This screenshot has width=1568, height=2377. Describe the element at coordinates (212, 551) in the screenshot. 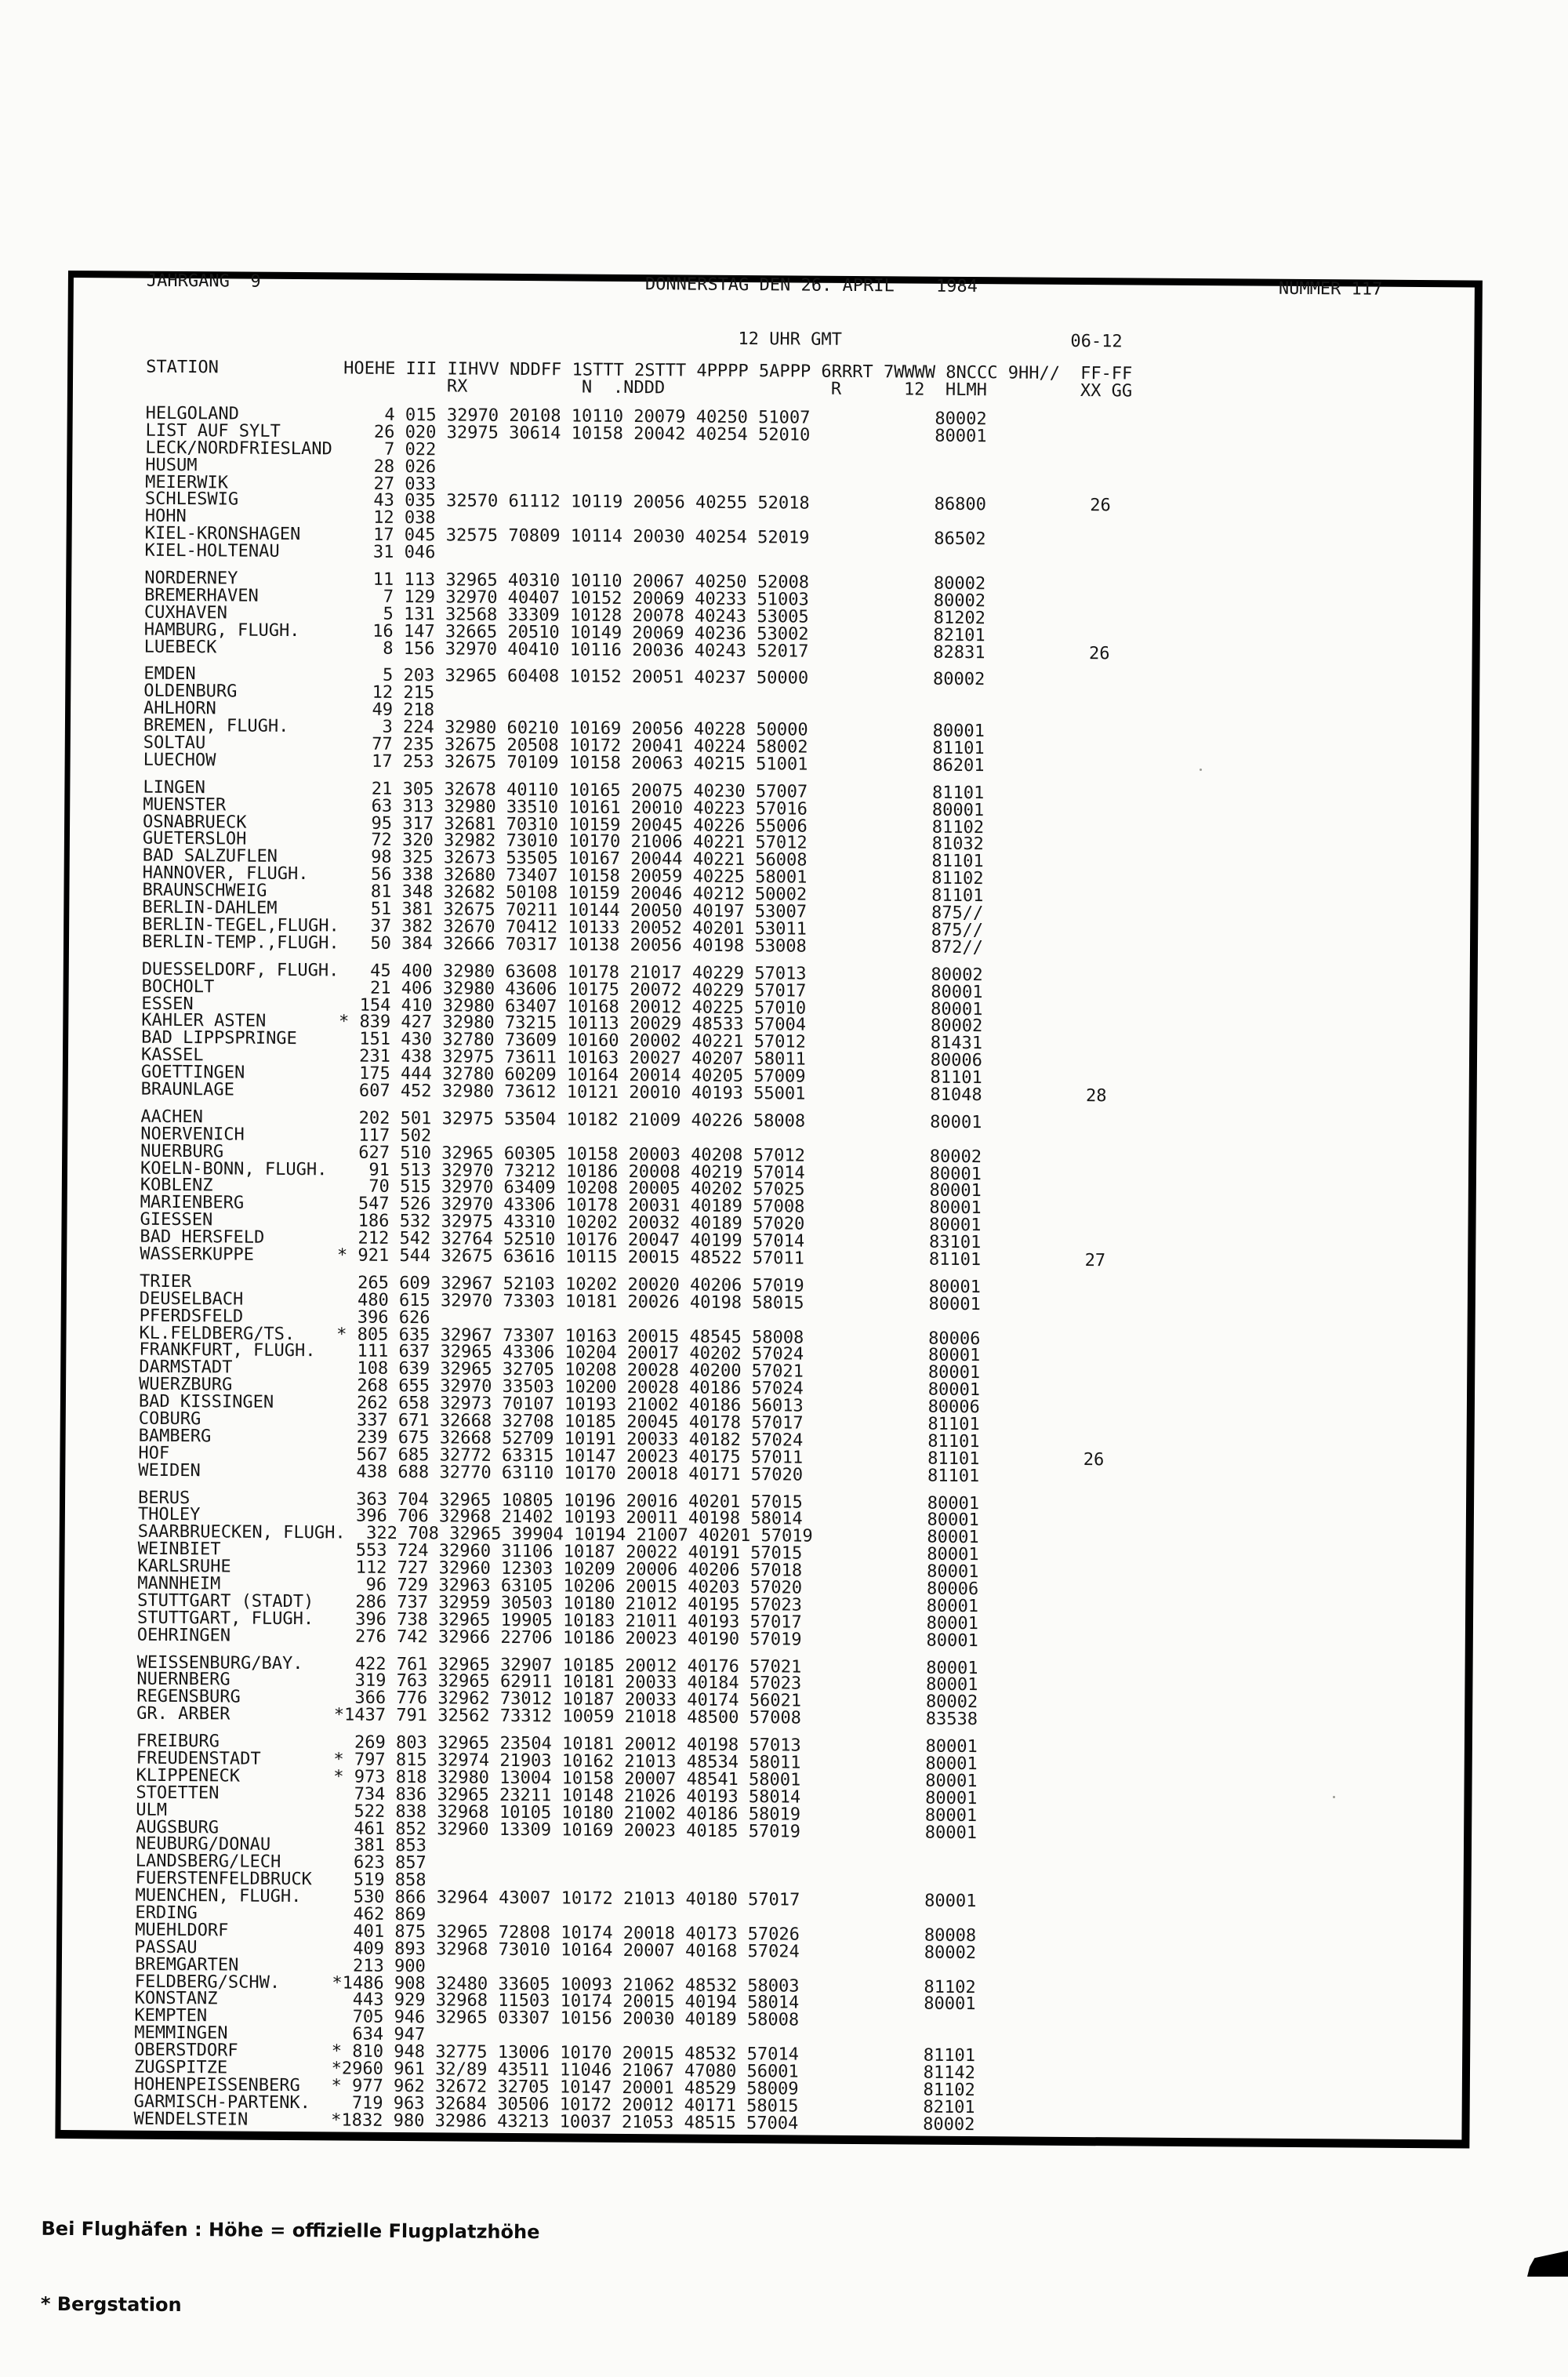

I see `station-name: KIEL-HOLTENAU` at that location.